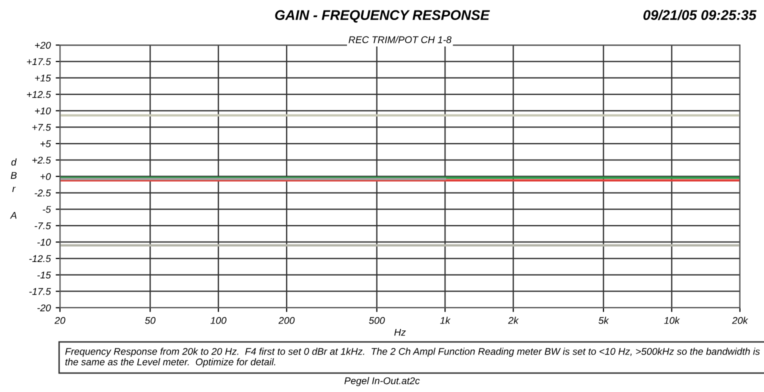 The height and width of the screenshot is (392, 764). What do you see at coordinates (44, 275) in the screenshot?
I see `y-tick-label: -15` at bounding box center [44, 275].